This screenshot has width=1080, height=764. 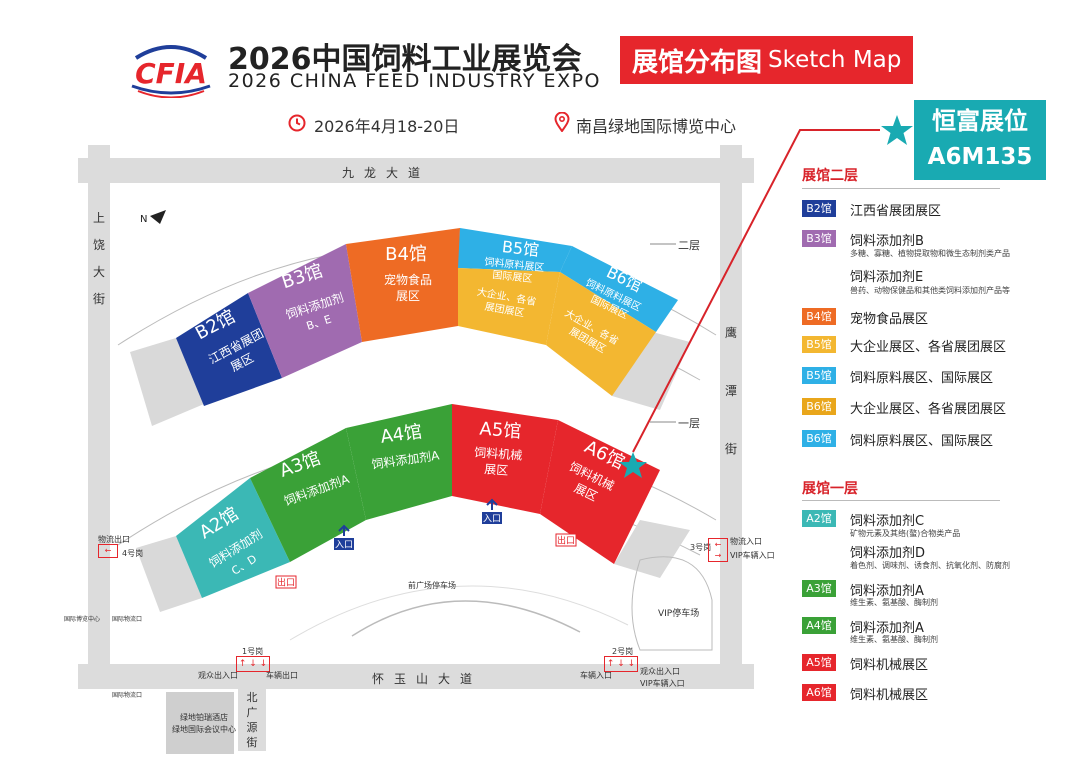 I want to click on legend-b6b-badge: B6馆, so click(x=819, y=438).